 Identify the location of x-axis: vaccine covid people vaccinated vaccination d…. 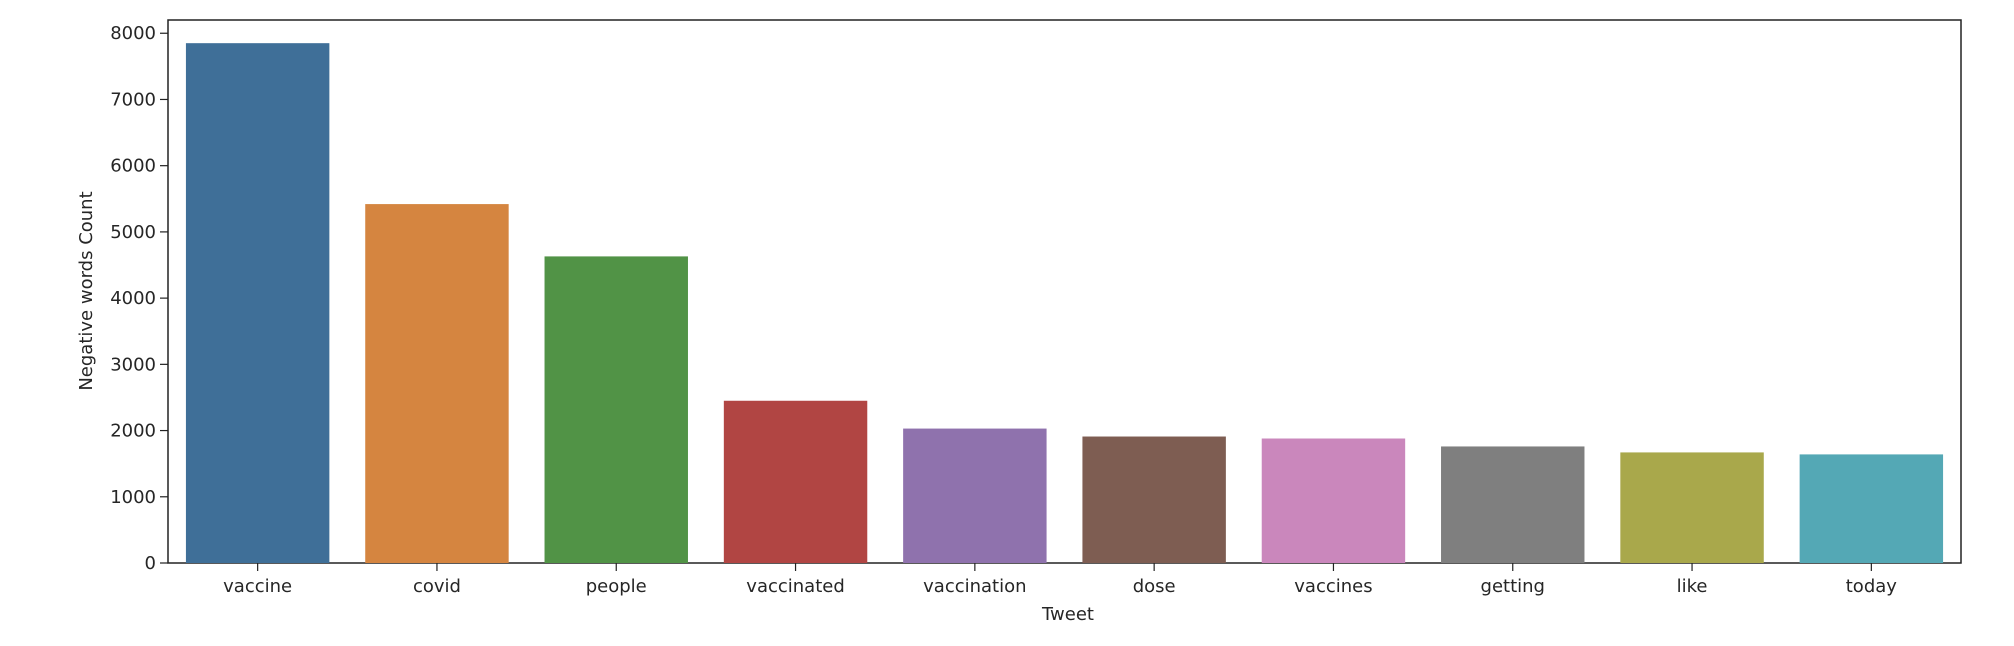
(1060, 580).